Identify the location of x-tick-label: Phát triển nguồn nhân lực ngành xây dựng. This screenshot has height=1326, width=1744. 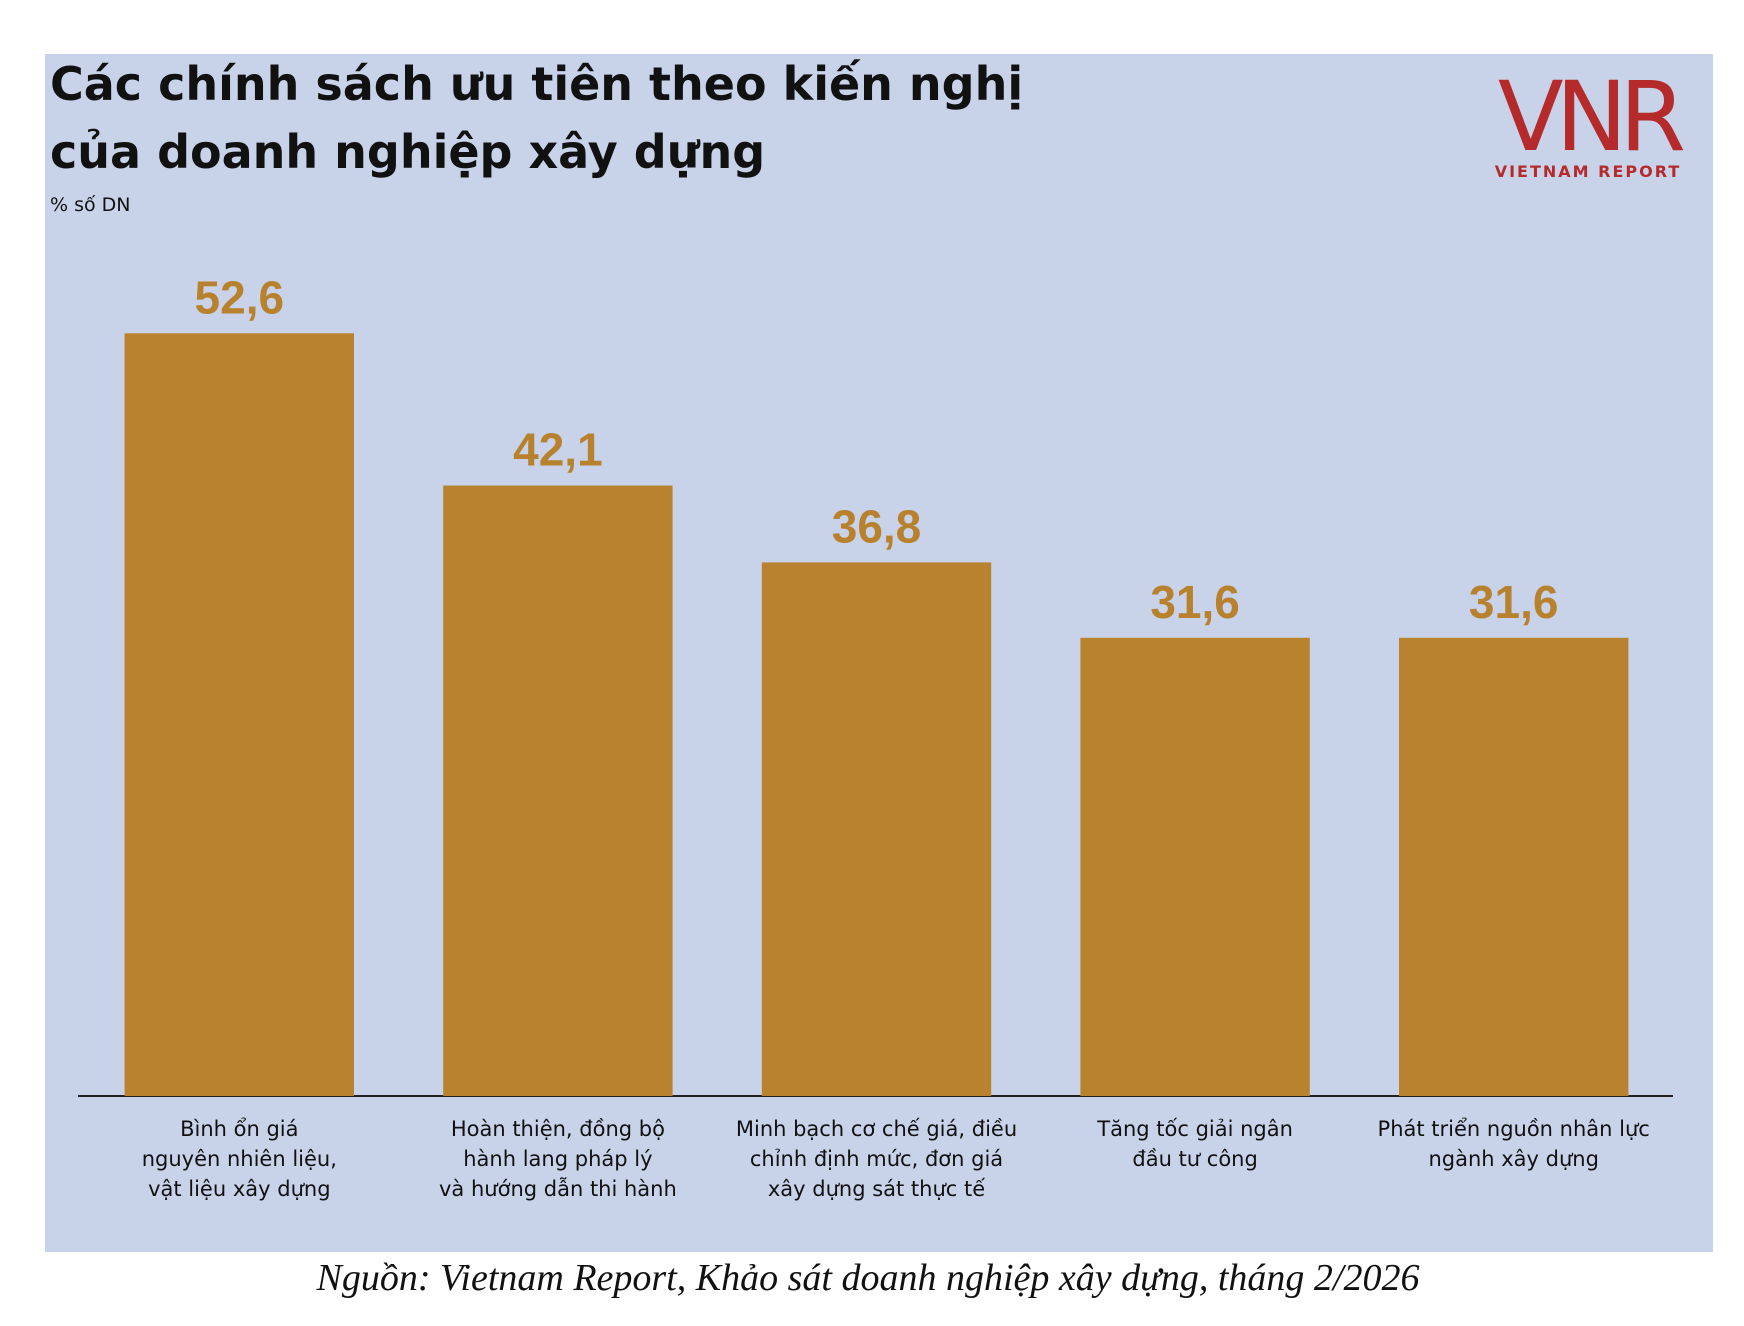
(1514, 1144).